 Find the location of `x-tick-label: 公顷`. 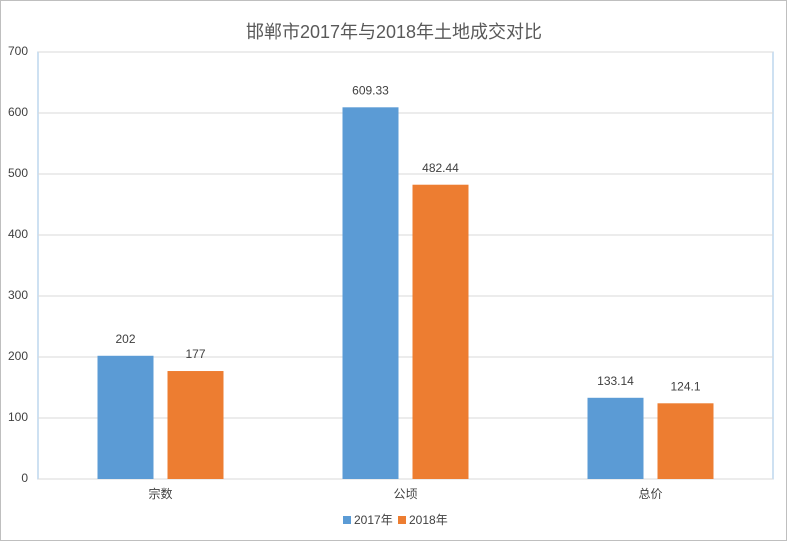

x-tick-label: 公顷 is located at coordinates (405, 494).